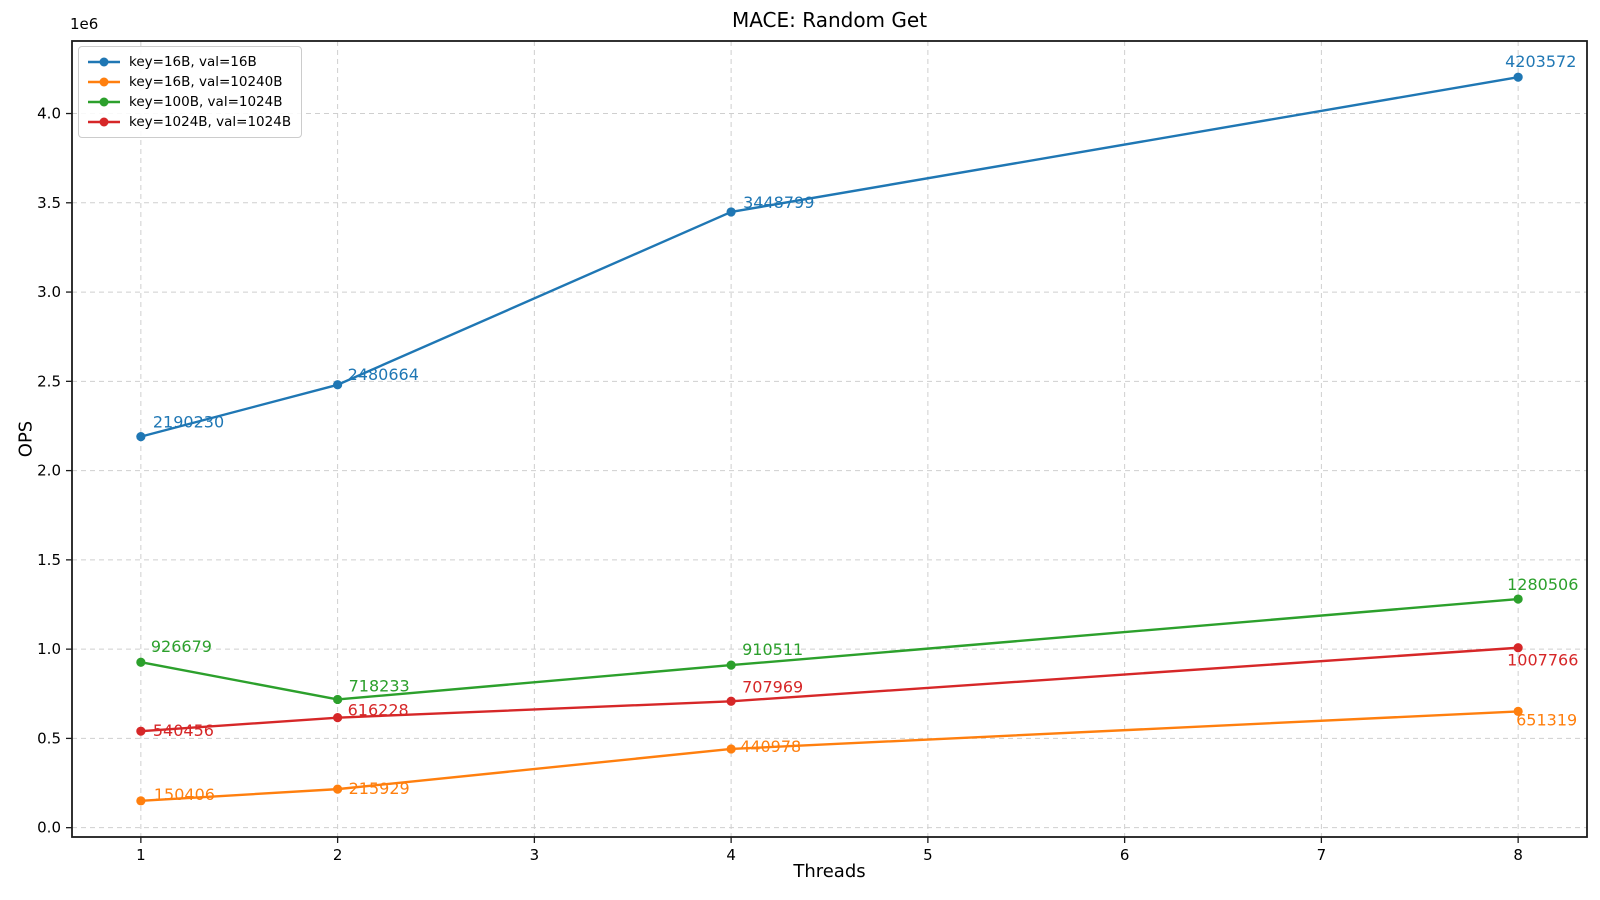  I want to click on y-axis-offset-label: 1e6, so click(84, 24).